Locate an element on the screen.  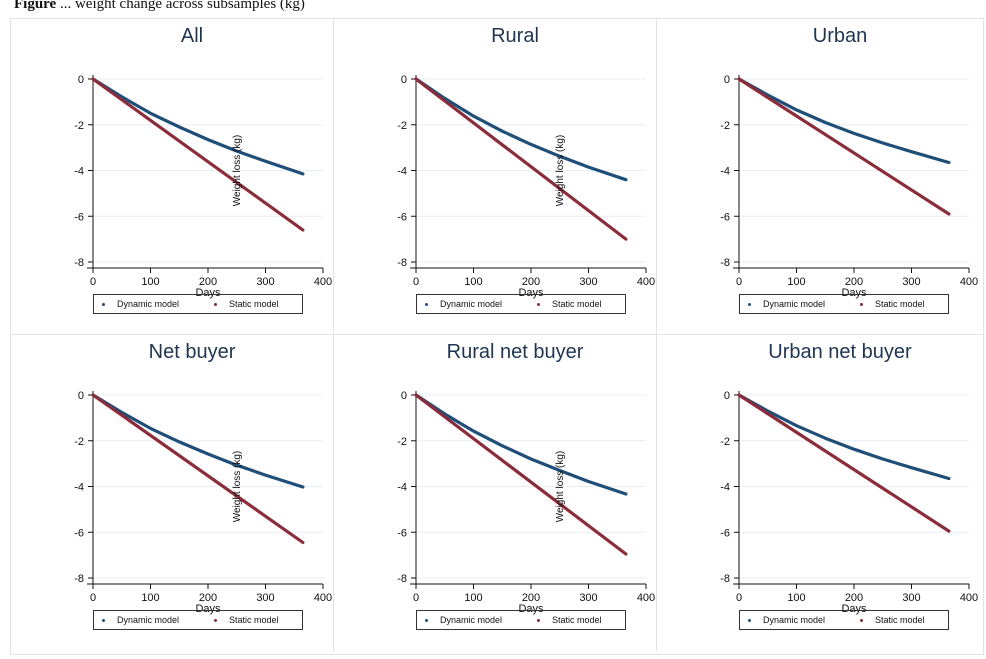
x-axis-label: Days is located at coordinates (208, 609).